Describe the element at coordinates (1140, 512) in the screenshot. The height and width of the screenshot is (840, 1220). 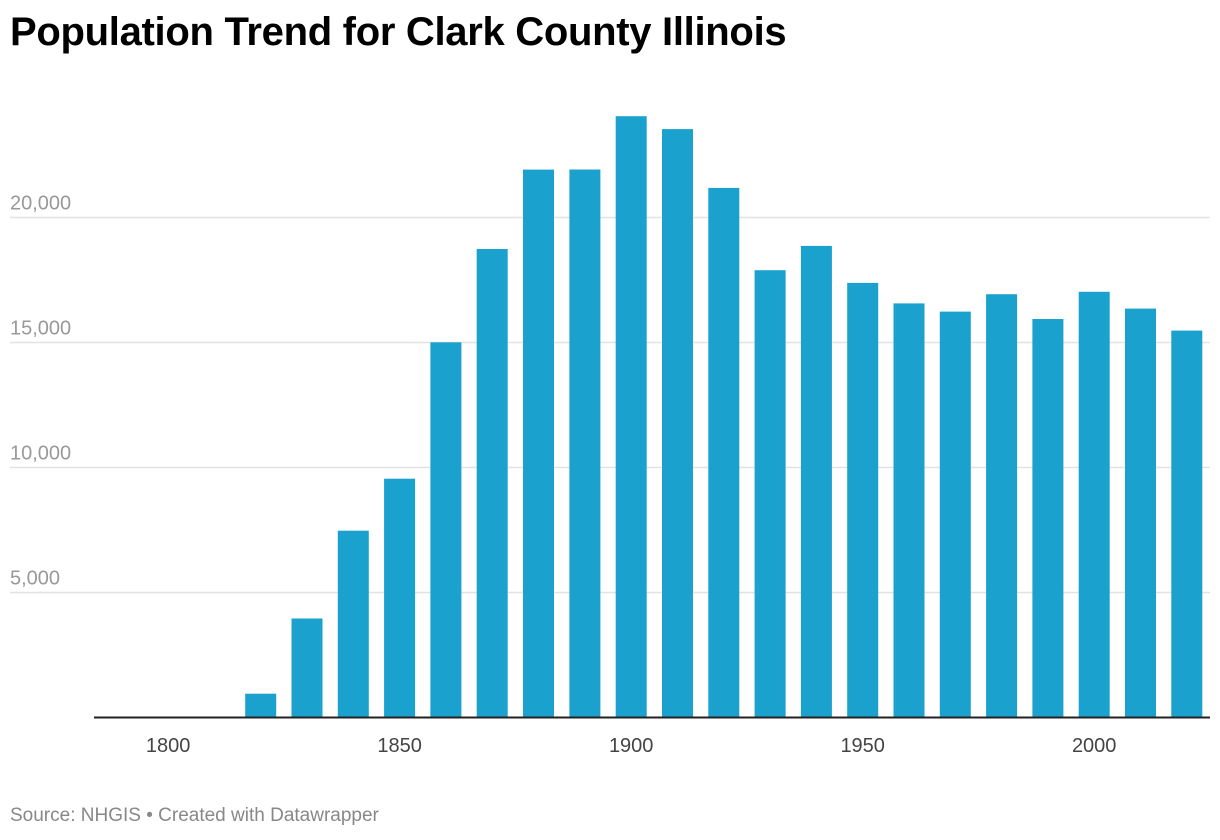
I see `bar-2010` at that location.